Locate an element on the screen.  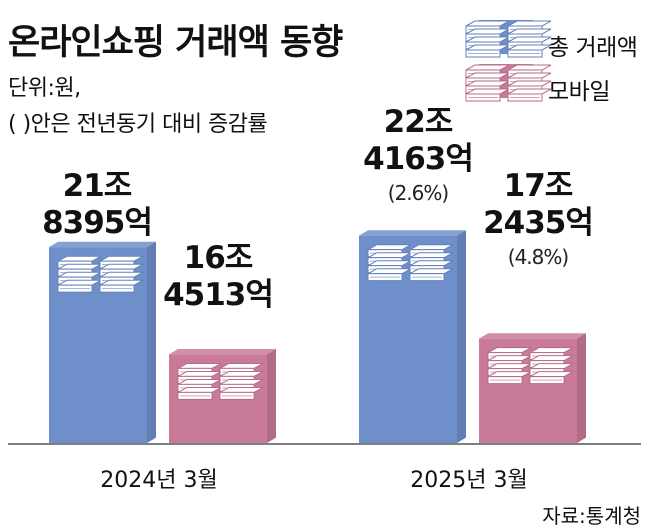
legend-swatch-total-icon is located at coordinates (508, 39).